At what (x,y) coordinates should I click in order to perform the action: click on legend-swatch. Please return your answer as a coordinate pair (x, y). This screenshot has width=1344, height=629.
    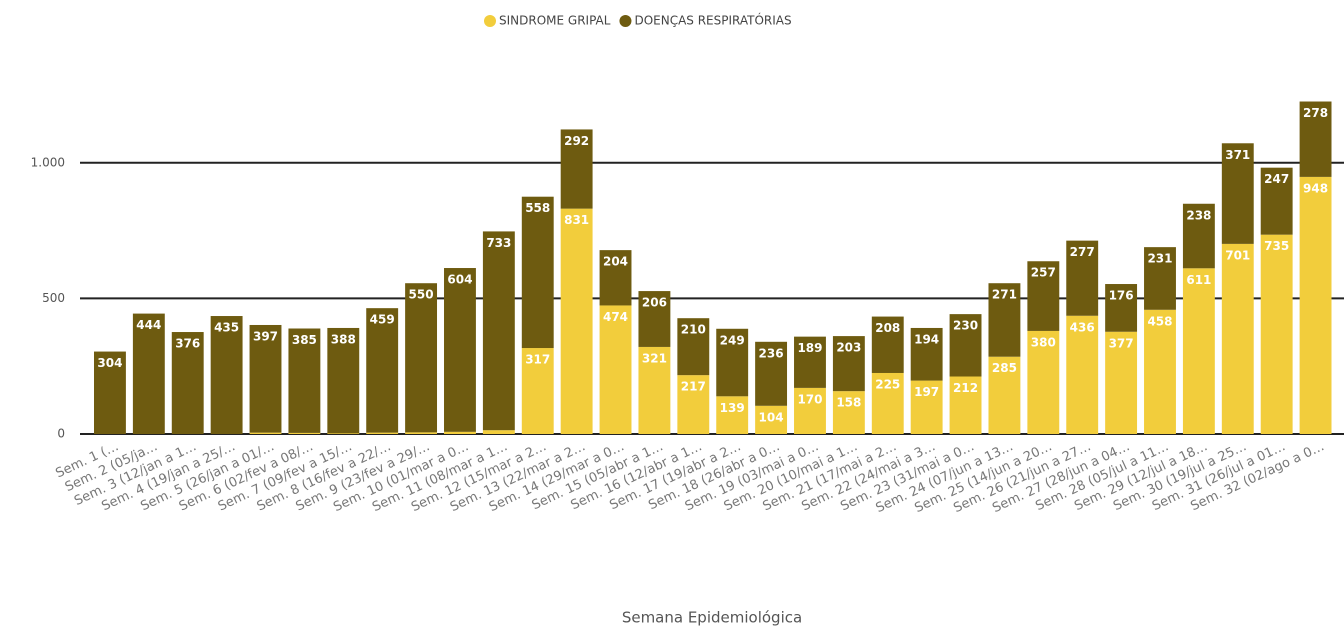
    Looking at the image, I should click on (625, 21).